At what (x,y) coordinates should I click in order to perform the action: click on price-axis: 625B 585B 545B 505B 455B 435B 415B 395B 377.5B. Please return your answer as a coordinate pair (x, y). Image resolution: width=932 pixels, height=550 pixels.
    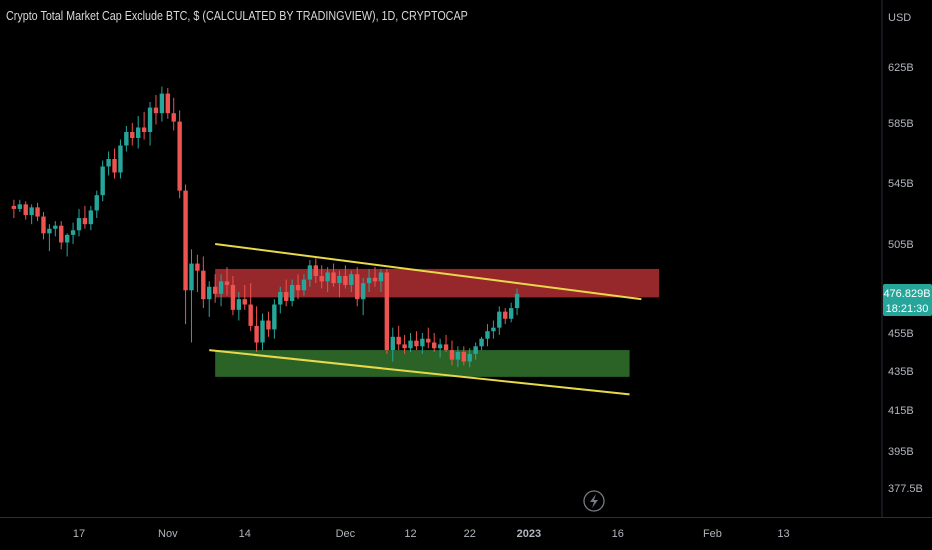
    Looking at the image, I should click on (905, 278).